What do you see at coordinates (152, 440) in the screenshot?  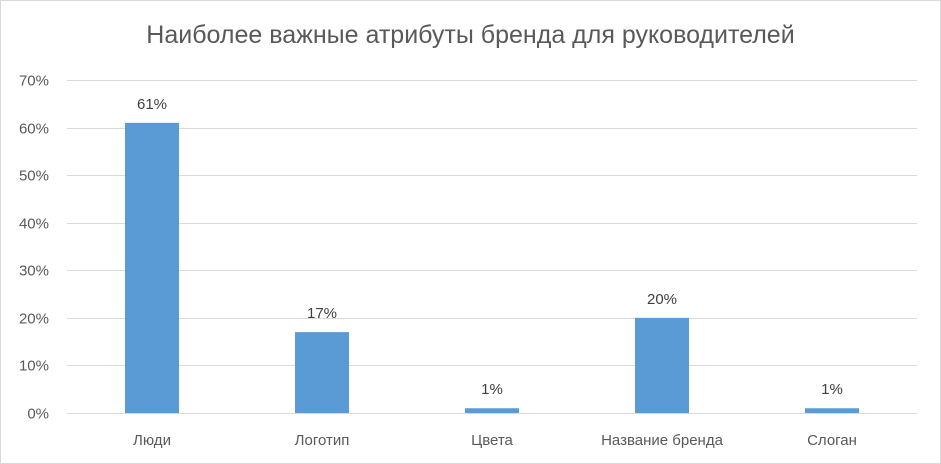 I see `category-label: Люди` at bounding box center [152, 440].